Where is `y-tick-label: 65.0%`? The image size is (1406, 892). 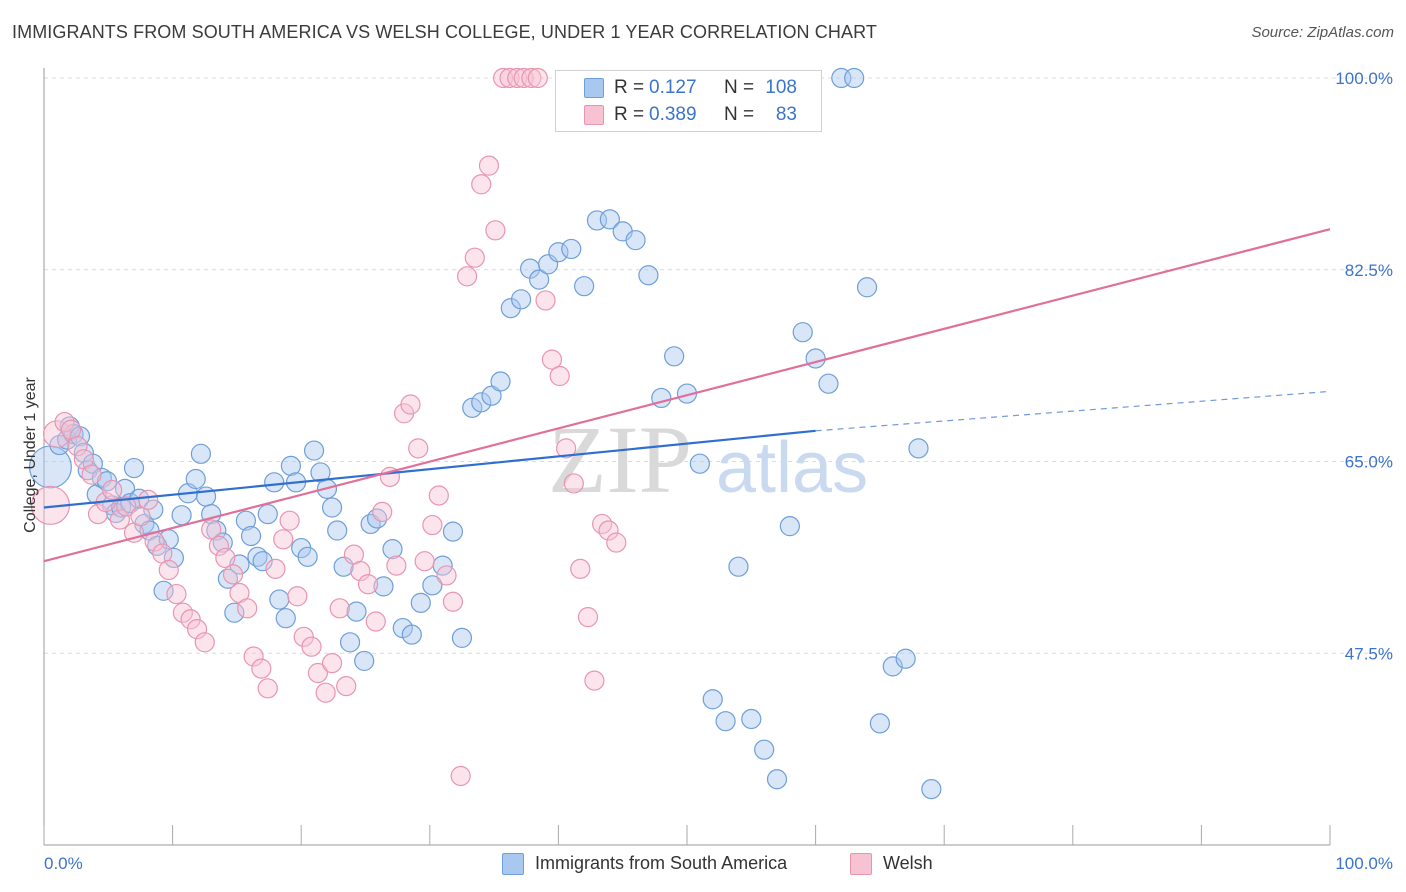
y-tick-label: 65.0% is located at coordinates (1369, 462).